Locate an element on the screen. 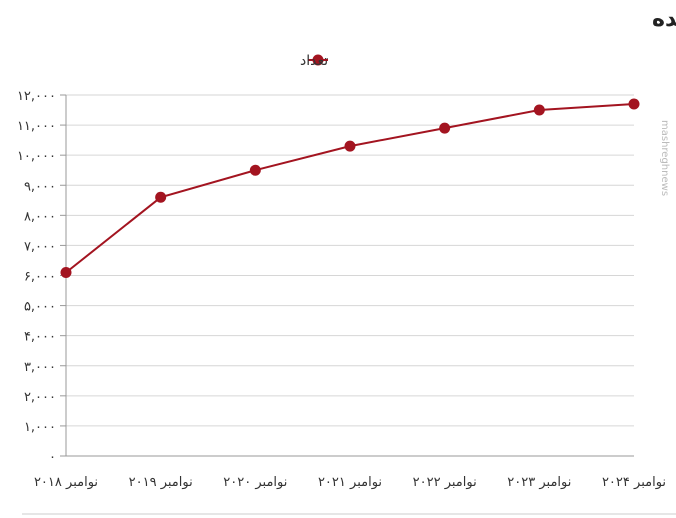 This screenshot has height=518, width=676. y-tick-label: ۶,۰۰۰ is located at coordinates (40, 277).